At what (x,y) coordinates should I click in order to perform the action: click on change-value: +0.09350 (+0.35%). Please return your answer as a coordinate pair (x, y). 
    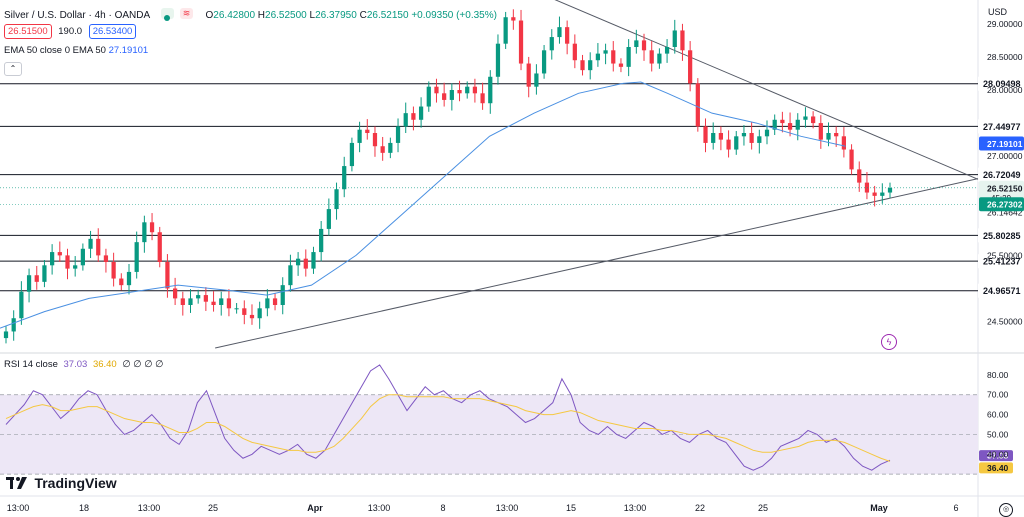
    Looking at the image, I should click on (454, 15).